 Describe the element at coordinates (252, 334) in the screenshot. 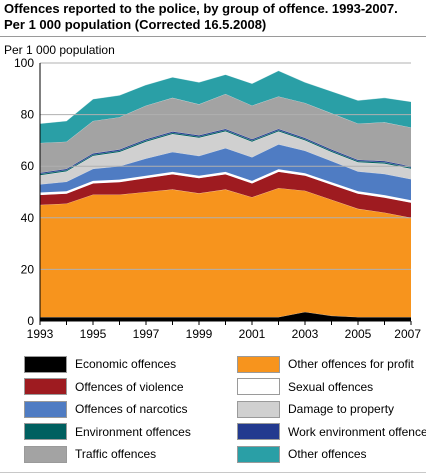

I see `x-tick-label: 2001` at that location.